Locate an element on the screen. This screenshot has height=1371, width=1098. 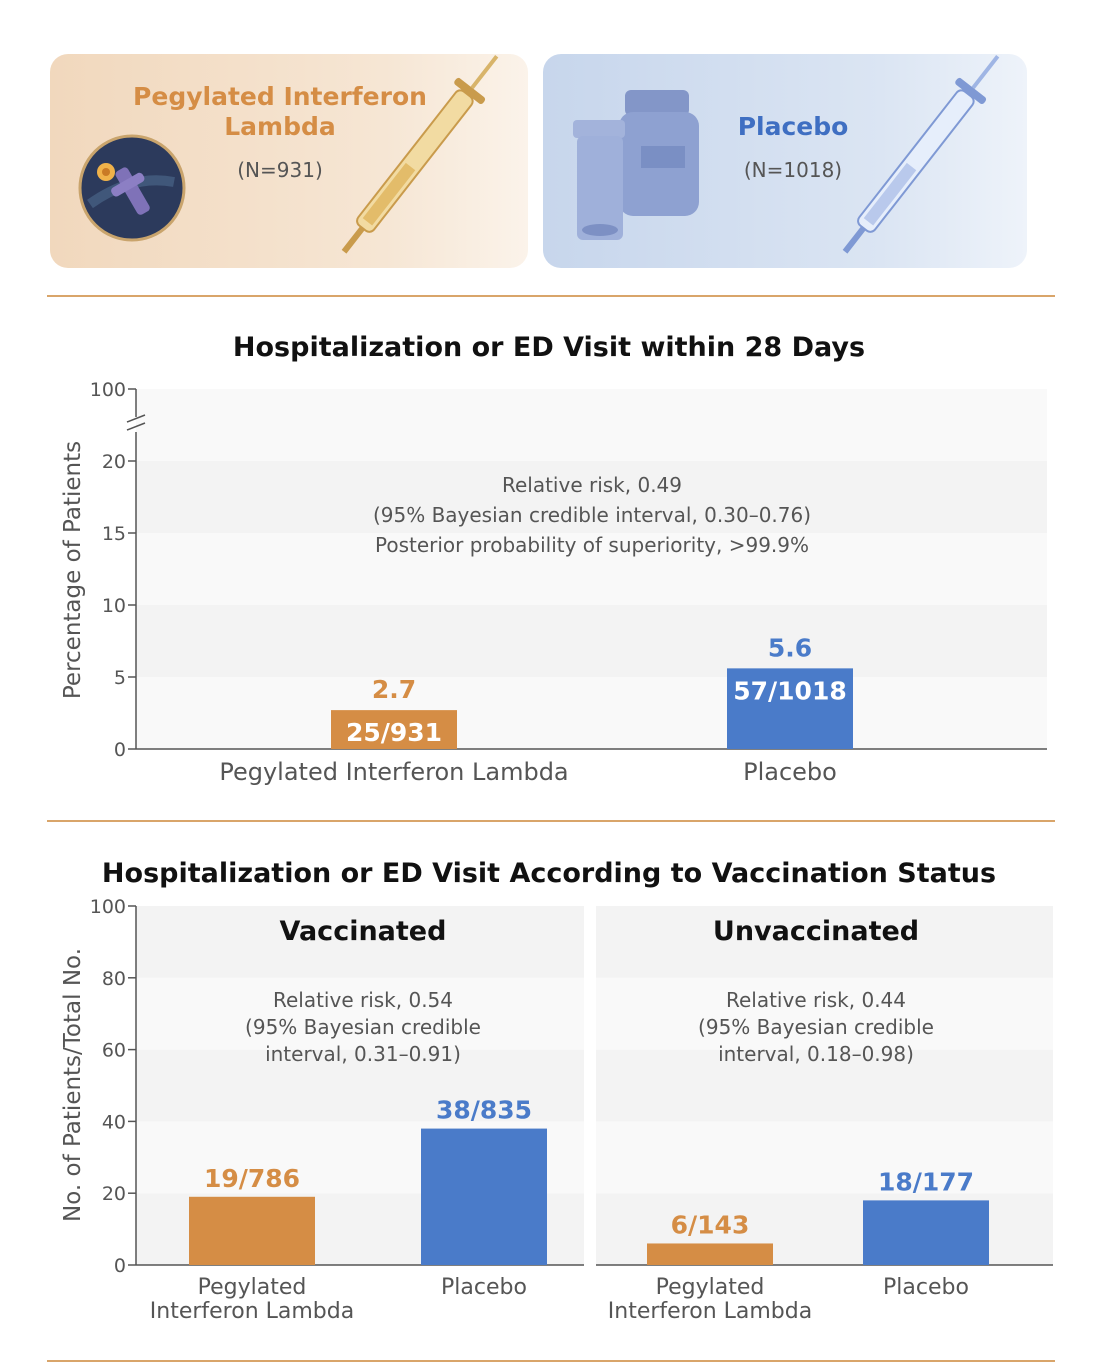
divider-top is located at coordinates (551, 296).